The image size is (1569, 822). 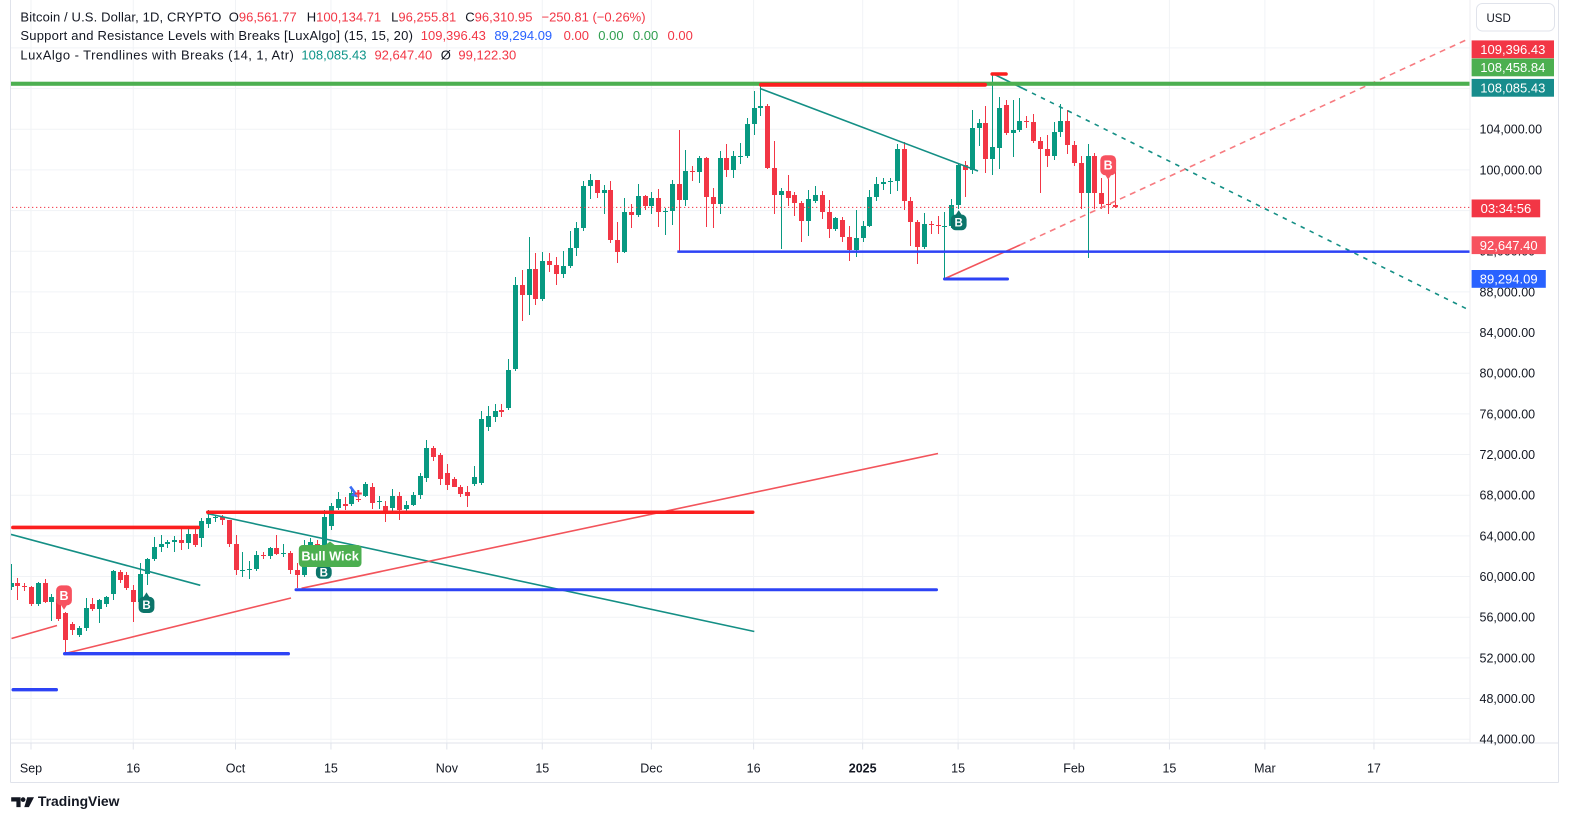 I want to click on svg-text: Dec, so click(x=651, y=769).